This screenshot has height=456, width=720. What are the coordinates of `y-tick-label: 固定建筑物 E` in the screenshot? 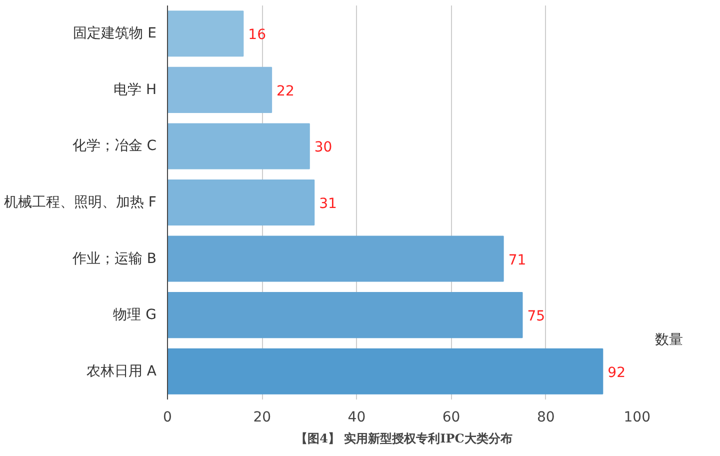 It's located at (114, 34).